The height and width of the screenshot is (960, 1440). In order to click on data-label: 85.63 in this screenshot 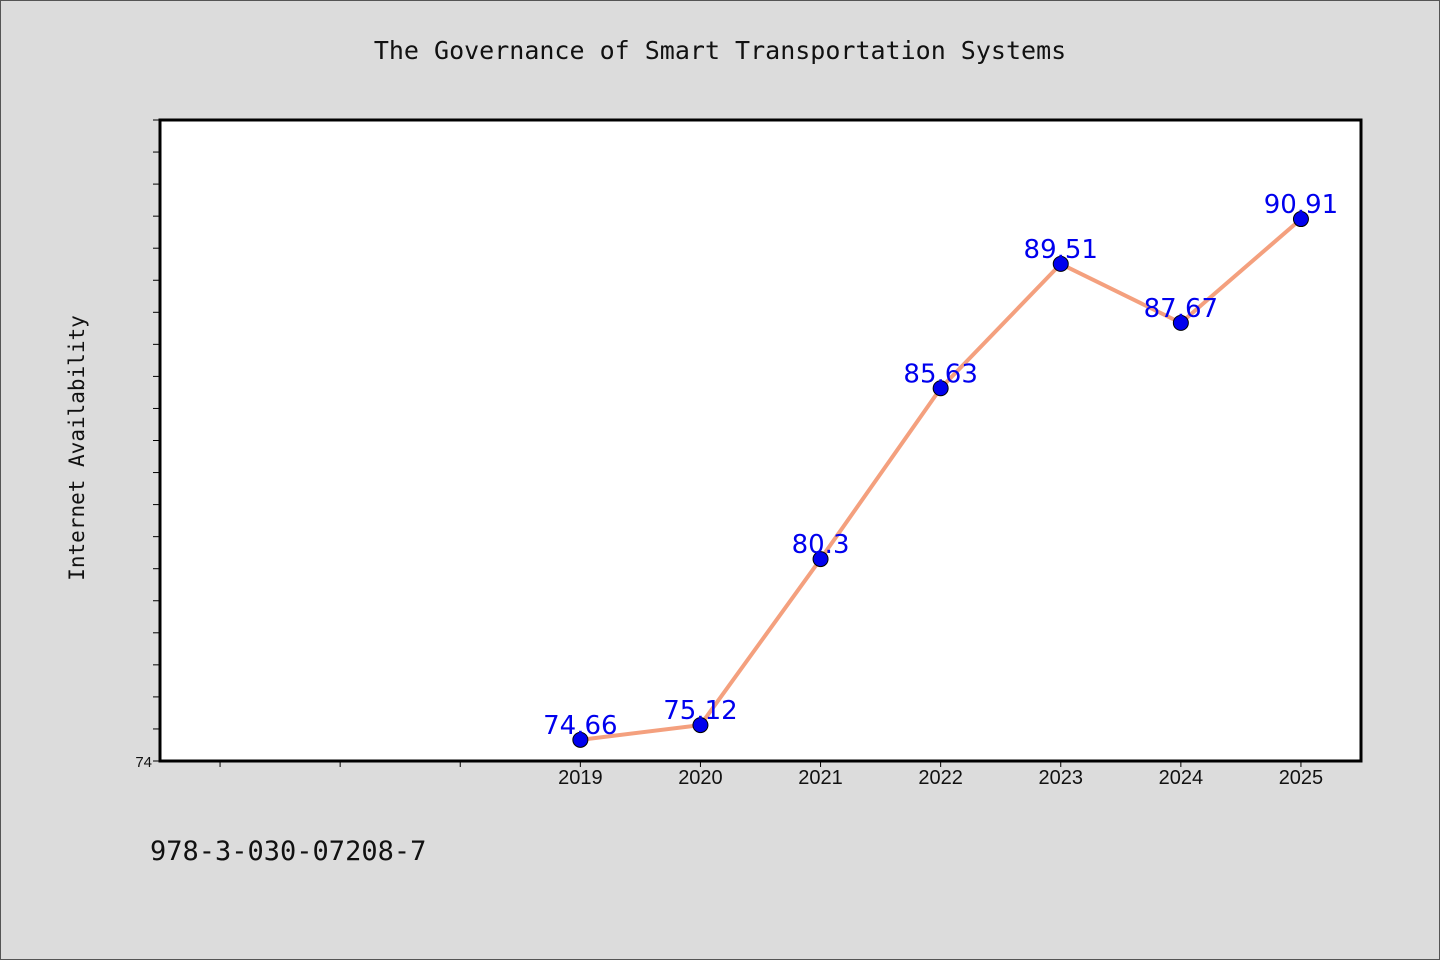, I will do `click(940, 374)`.